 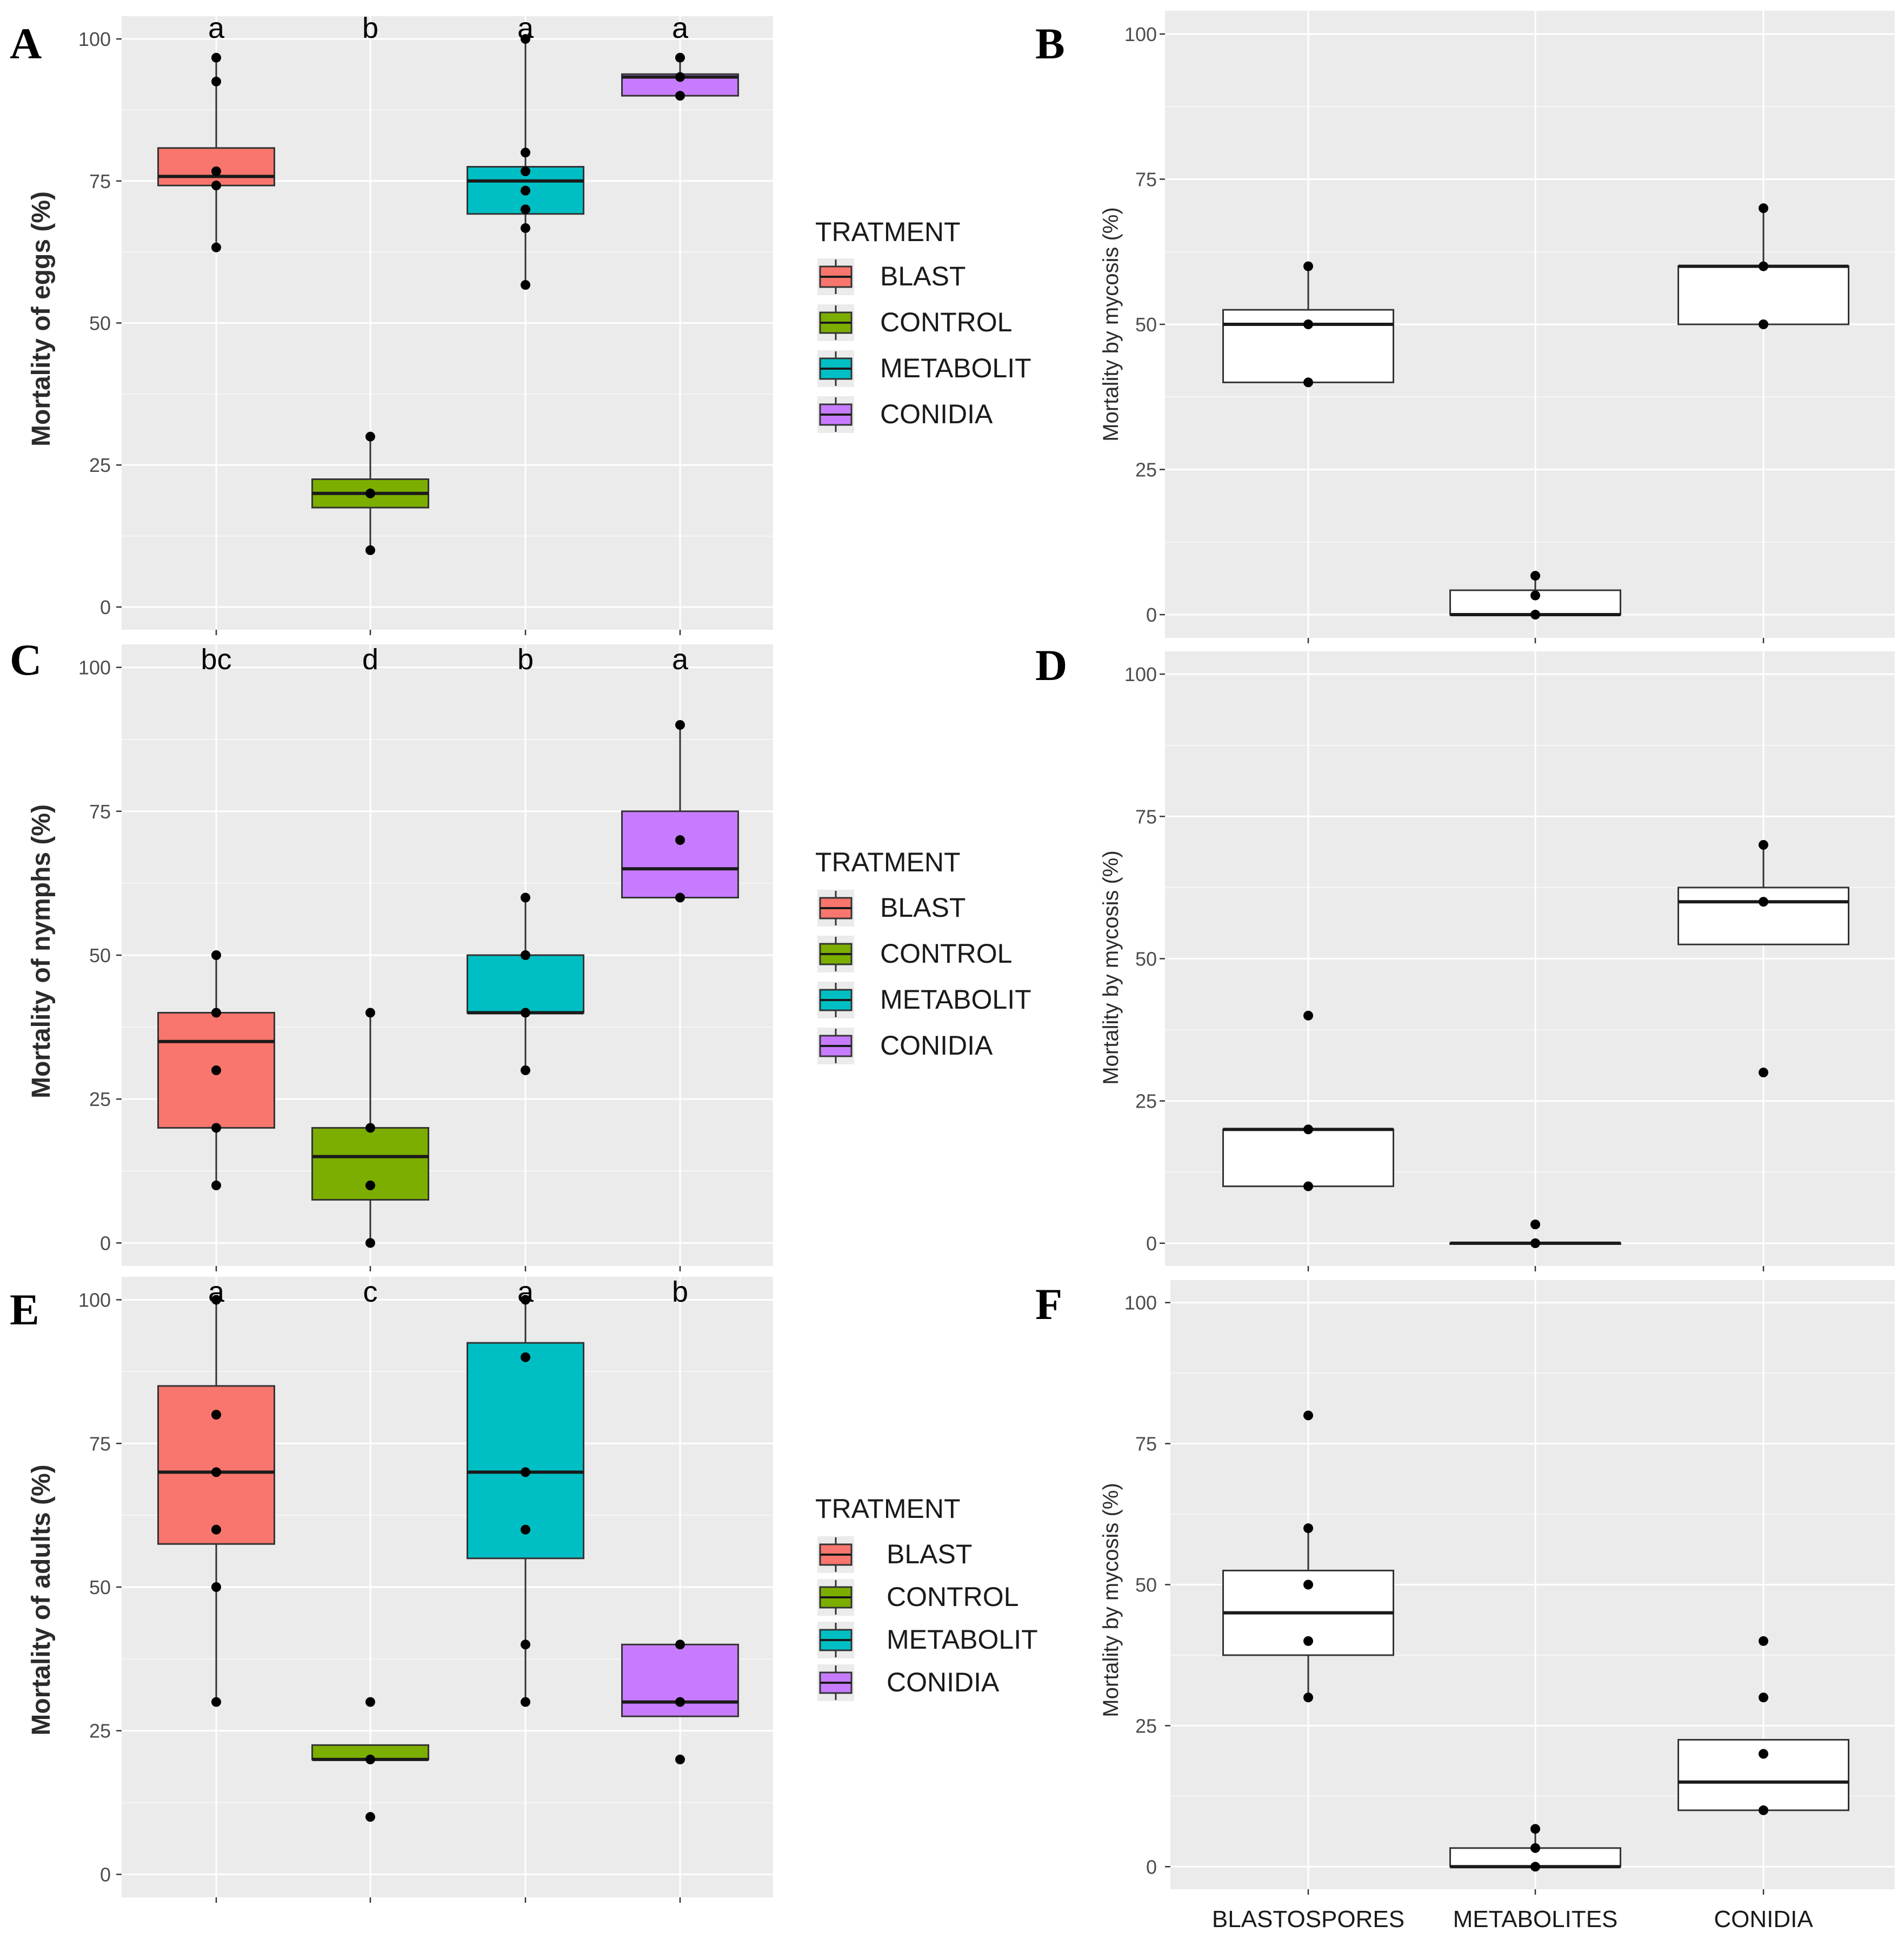 What do you see at coordinates (680, 659) in the screenshot?
I see `significance-letter-conidia: a` at bounding box center [680, 659].